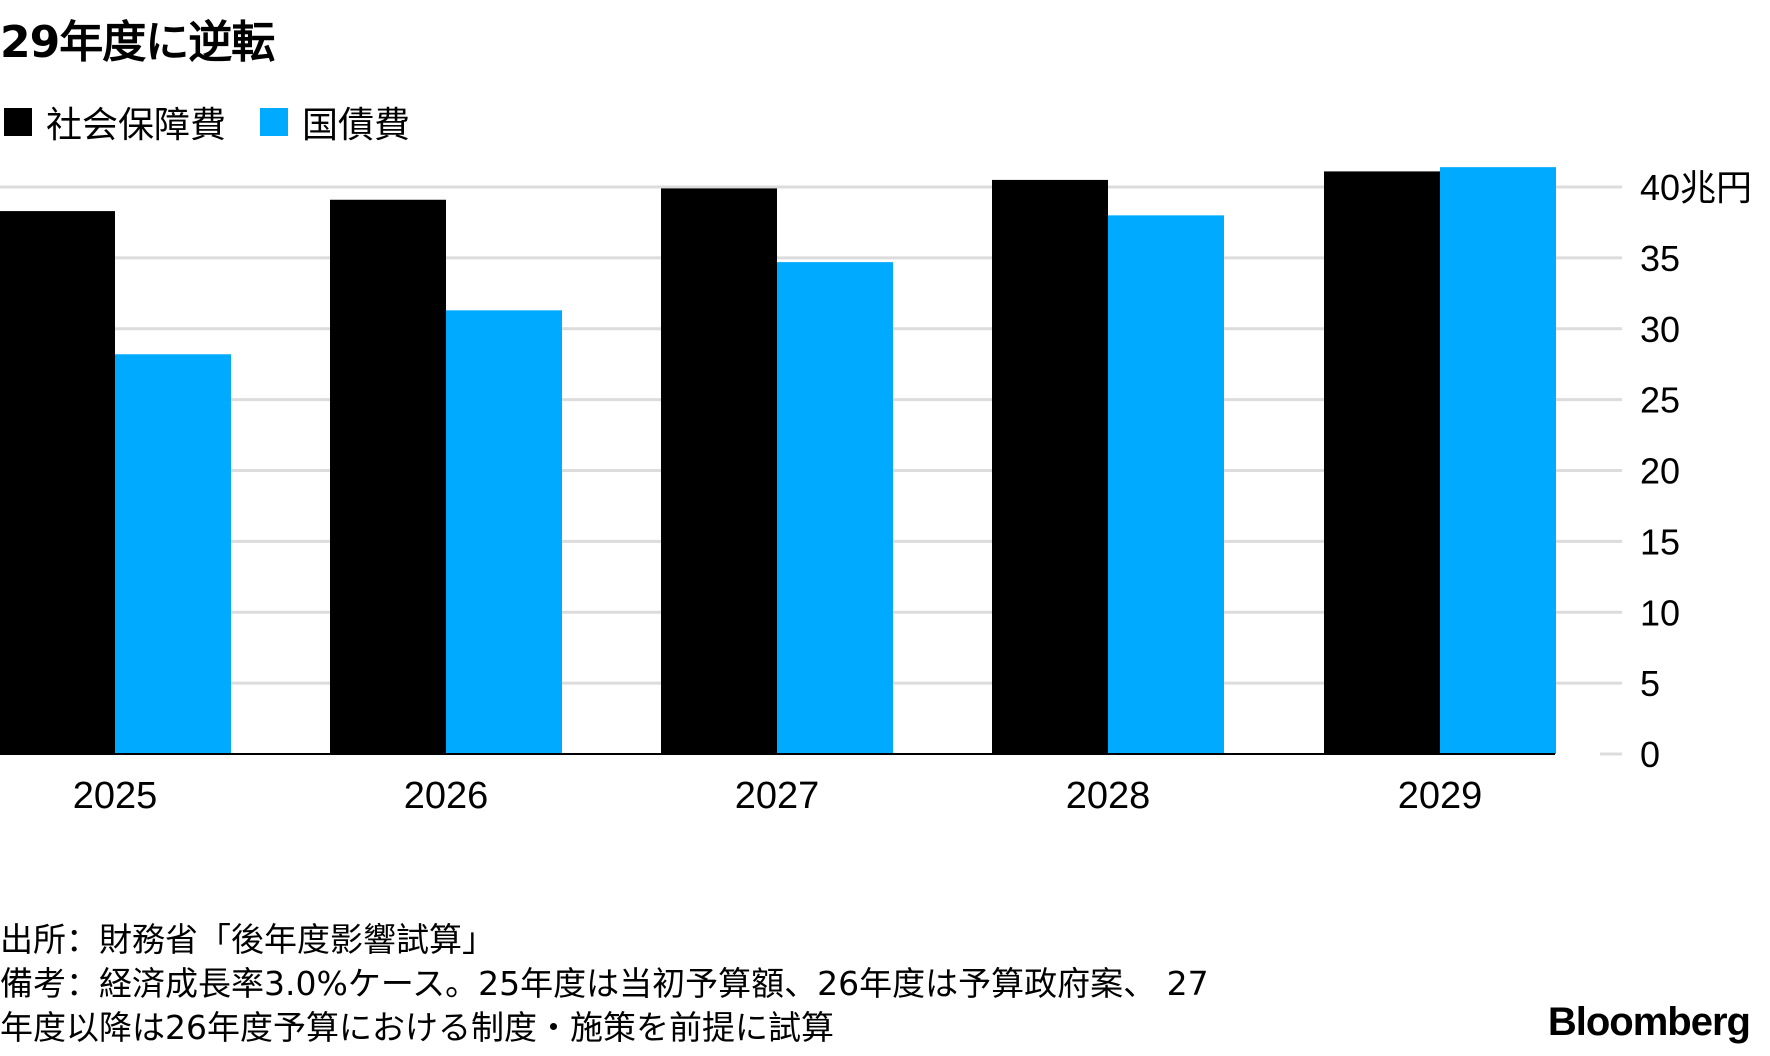  Describe the element at coordinates (1650, 683) in the screenshot. I see `y-tick-label: 5` at that location.